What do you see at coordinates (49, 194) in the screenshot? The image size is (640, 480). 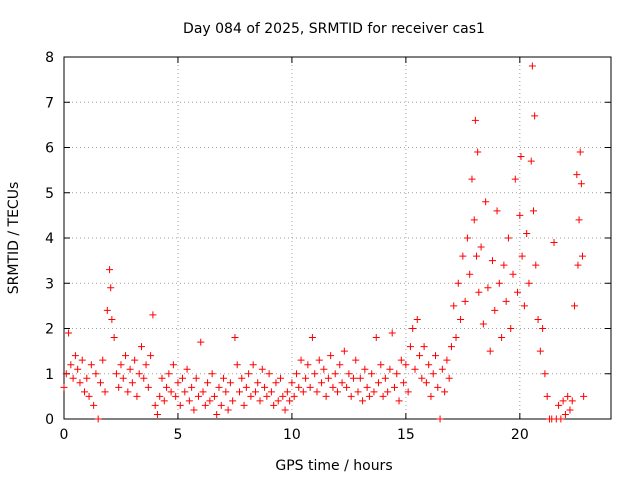 I see `y-tick-label: 5` at bounding box center [49, 194].